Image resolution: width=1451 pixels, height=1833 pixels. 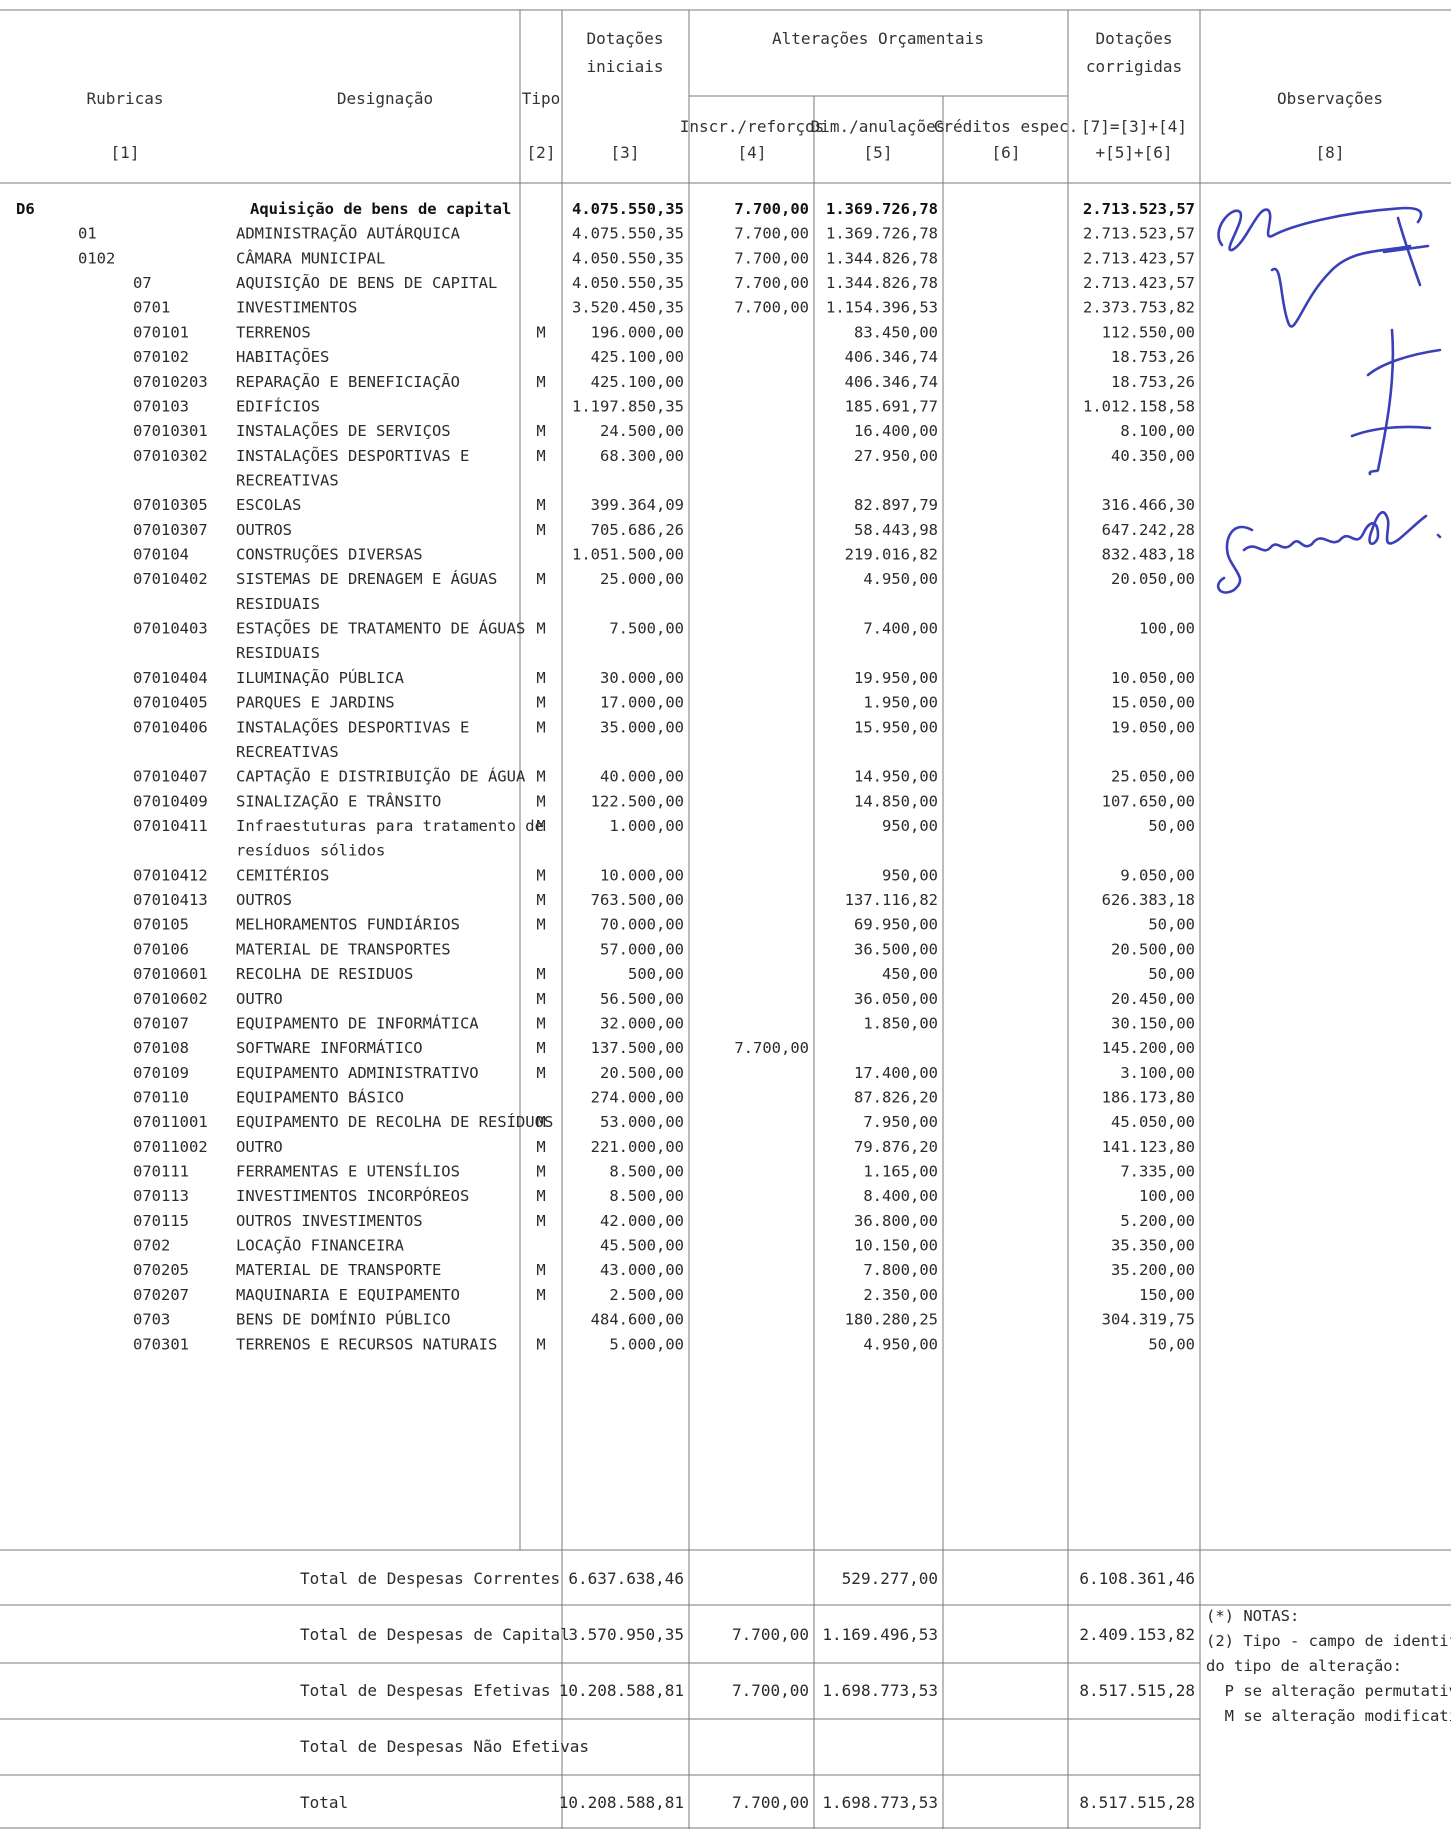 I want to click on dotacoes-corrigidas-cell: 626.383,18, so click(x=1148, y=900).